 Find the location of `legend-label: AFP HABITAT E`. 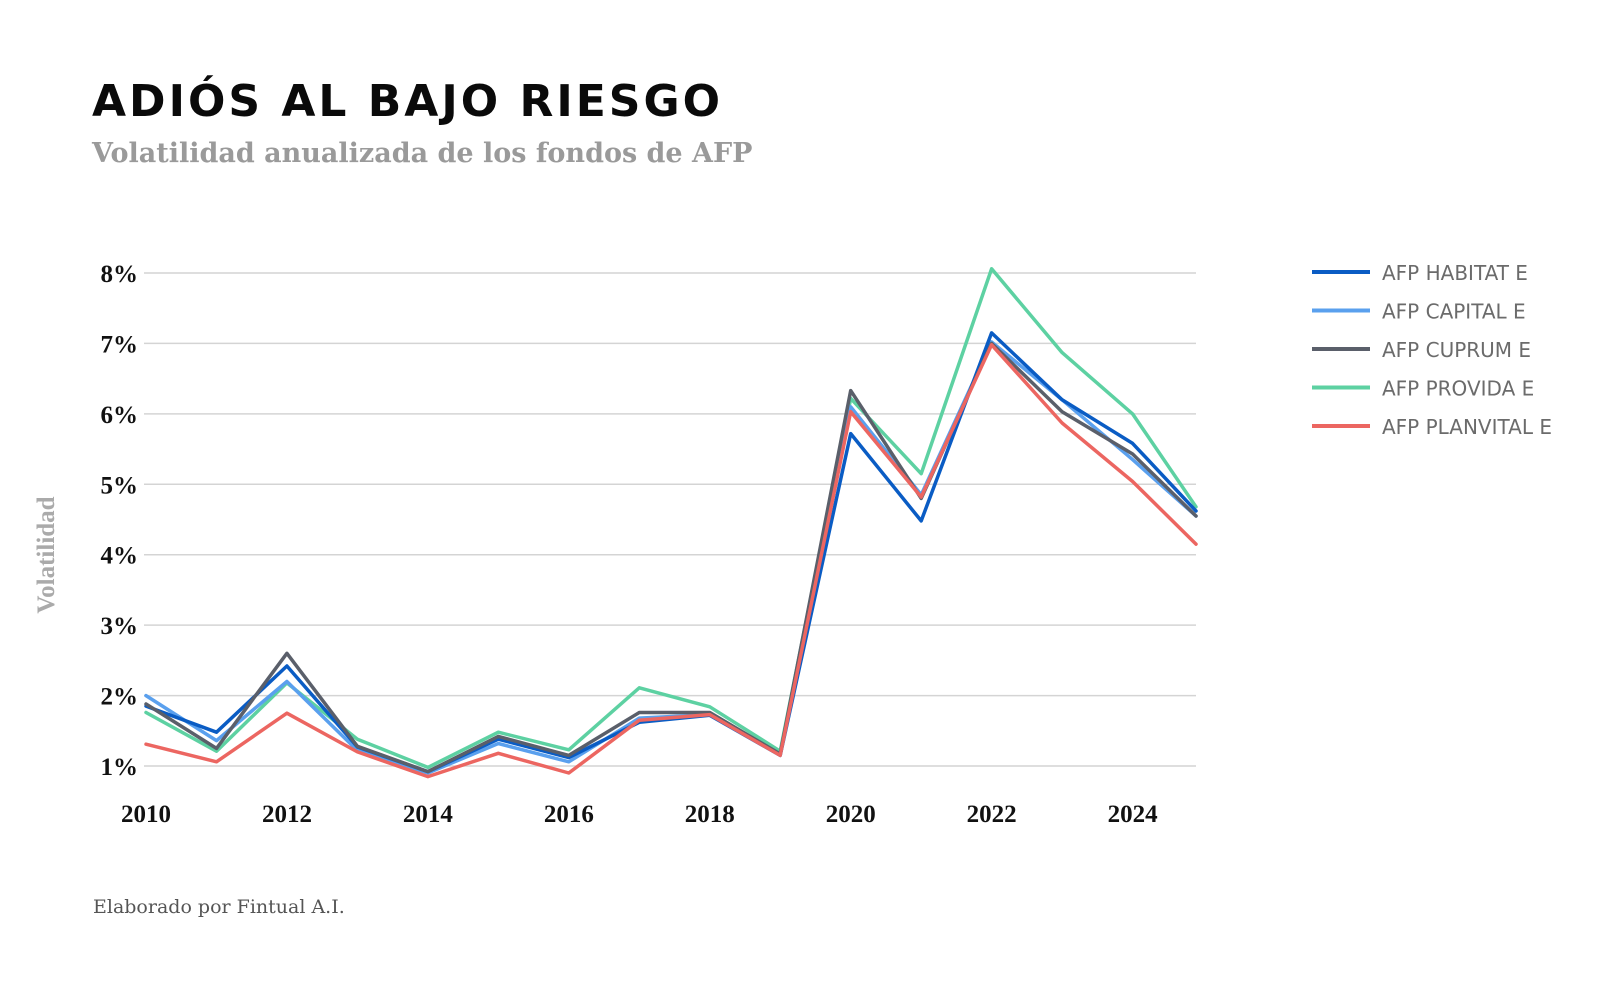

legend-label: AFP HABITAT E is located at coordinates (1455, 273).